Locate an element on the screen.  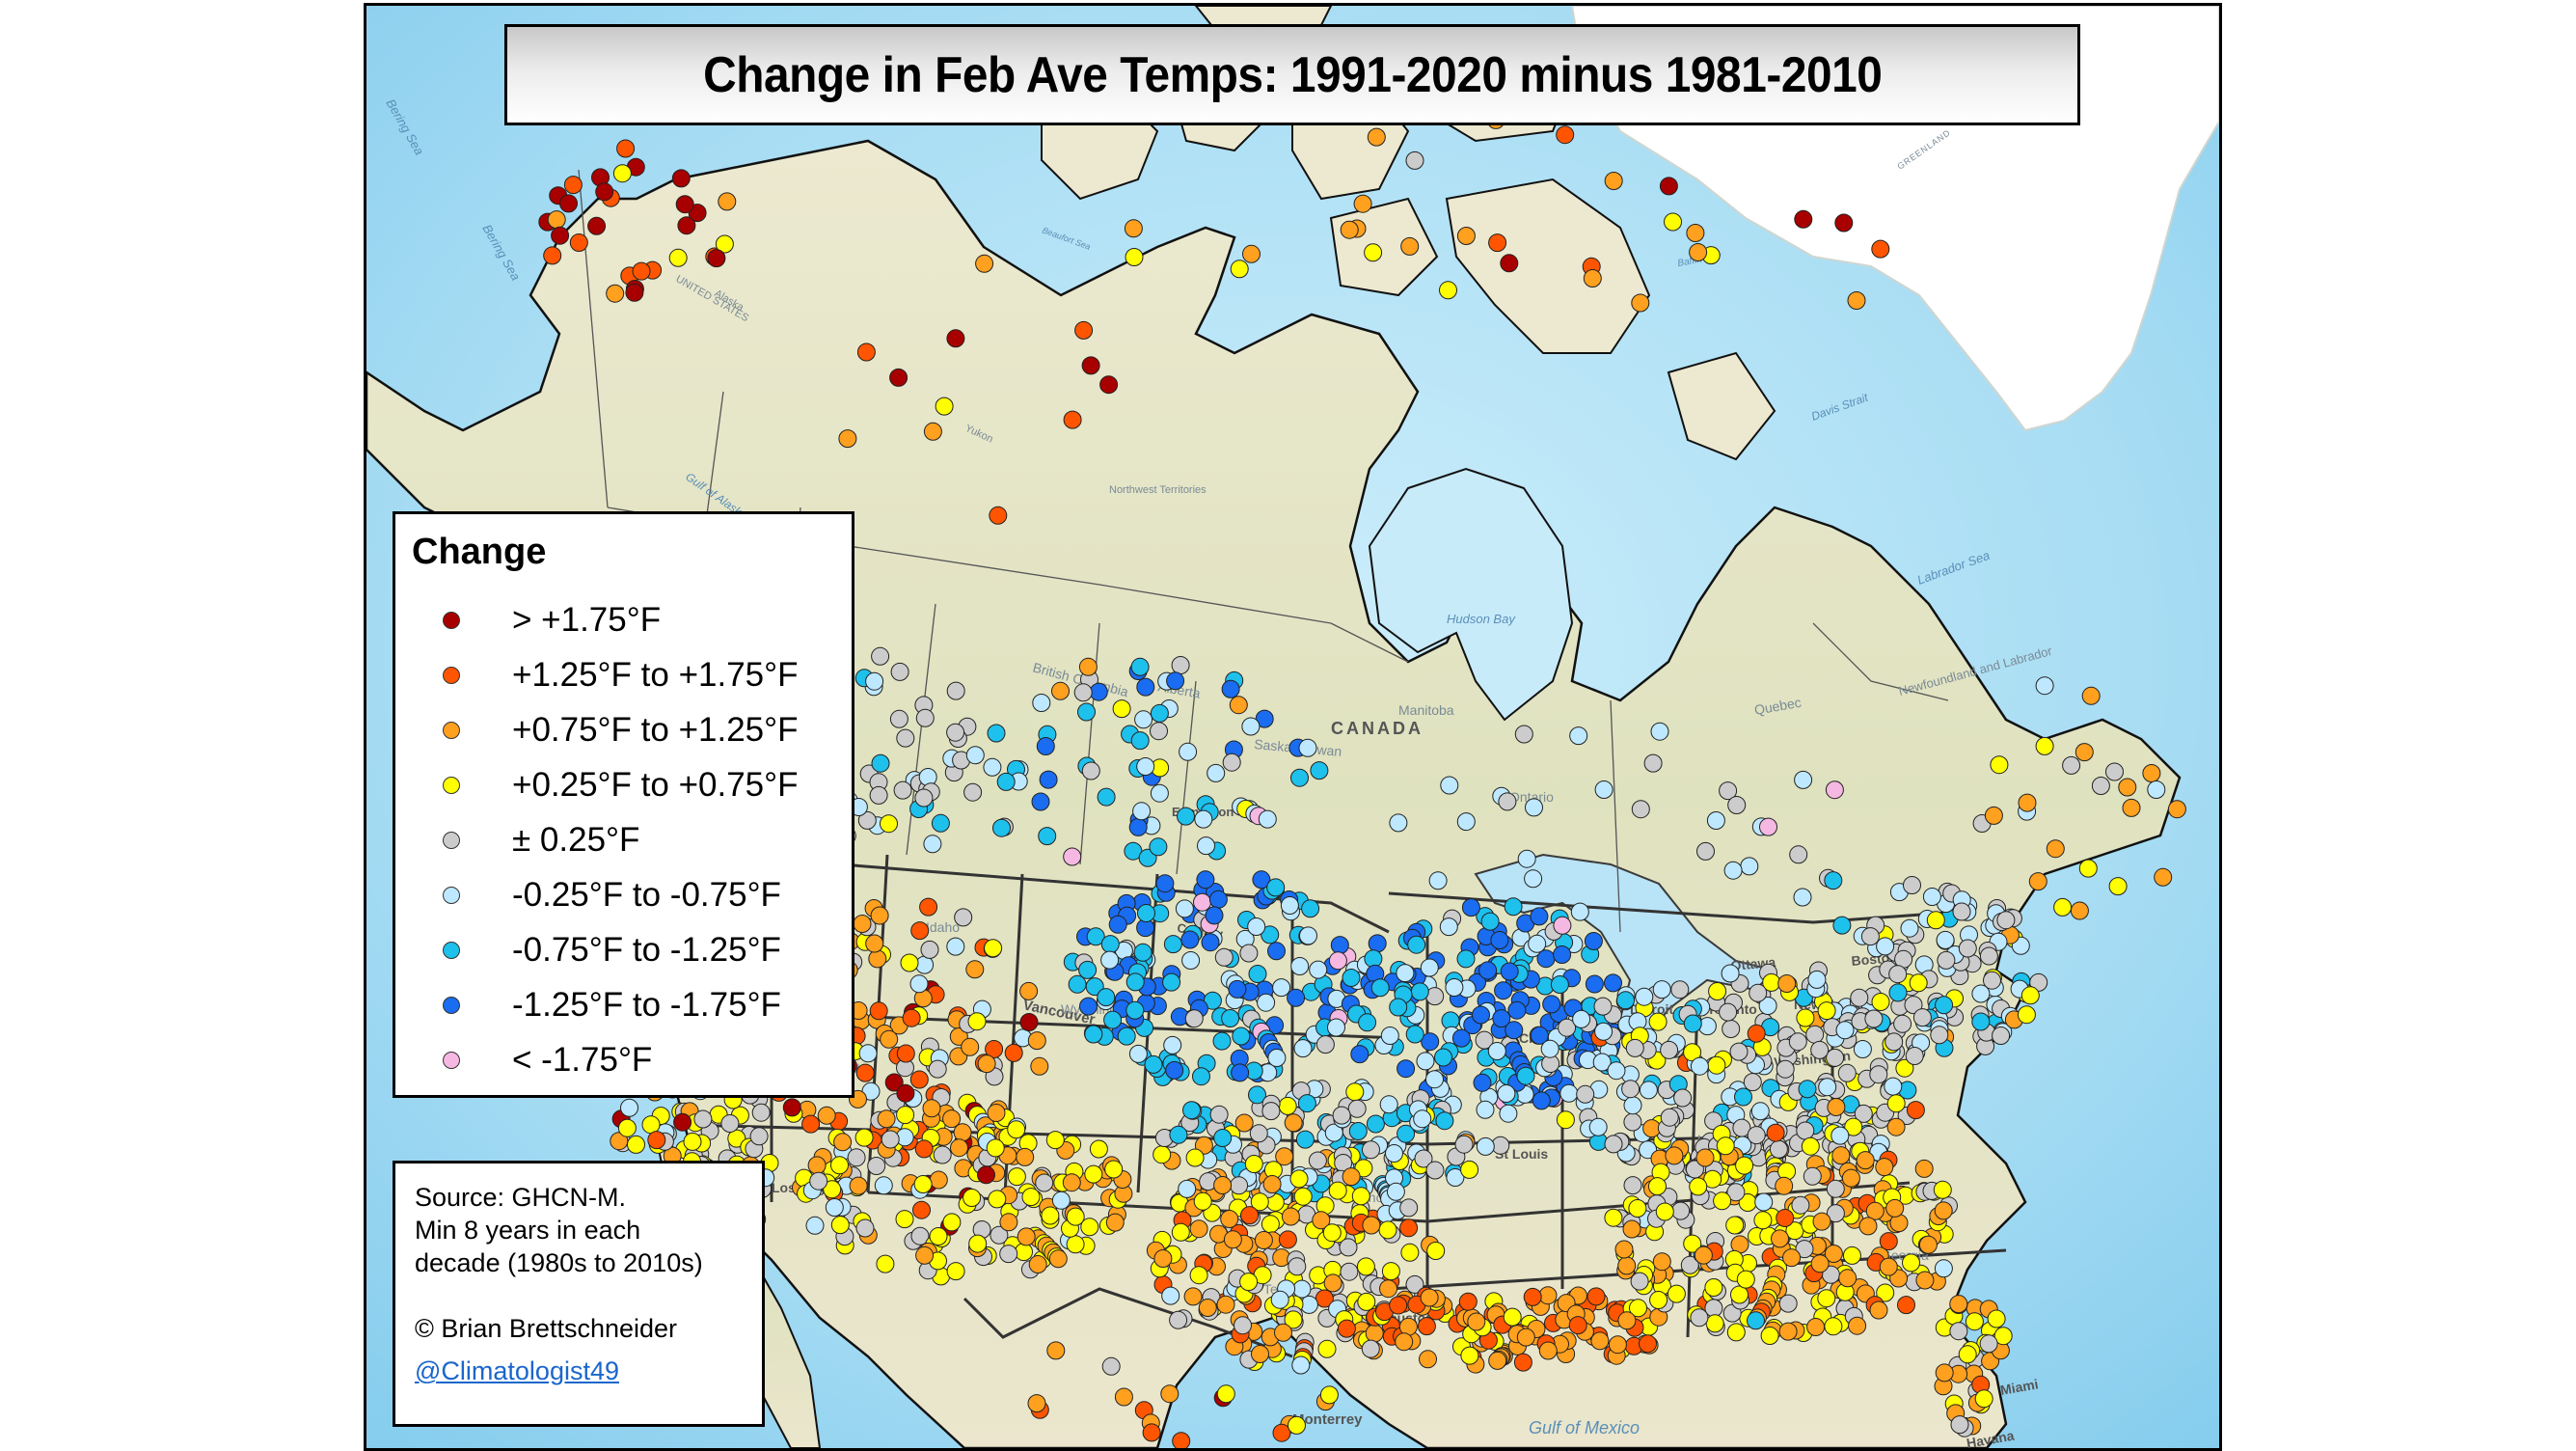
legend-item: < -1.75°F is located at coordinates (622, 1060).